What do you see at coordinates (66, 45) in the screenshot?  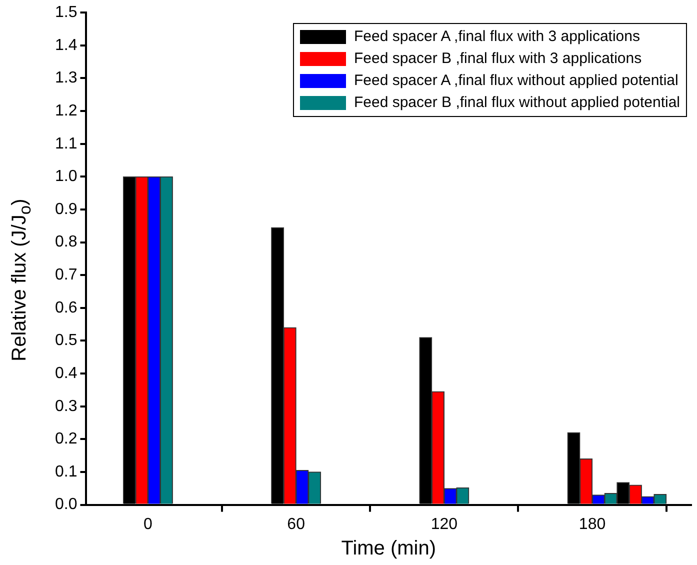 I see `y-tick-label: 1.4` at bounding box center [66, 45].